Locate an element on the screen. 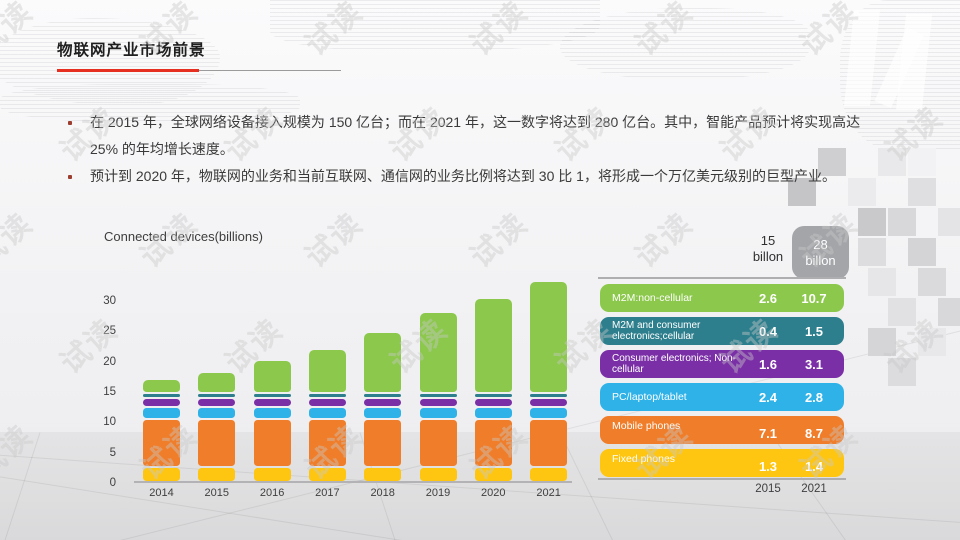 The image size is (960, 540). x-axis-label: 2016 is located at coordinates (272, 493).